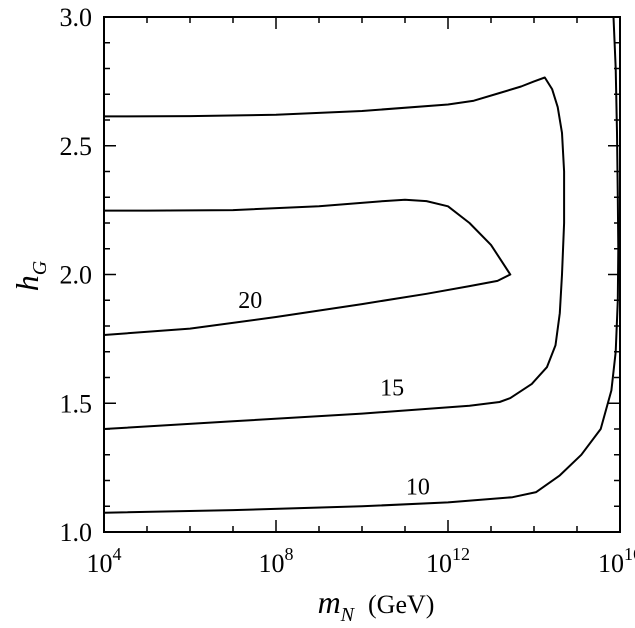 The height and width of the screenshot is (628, 635). What do you see at coordinates (392, 389) in the screenshot?
I see `contour-label-15: 15` at bounding box center [392, 389].